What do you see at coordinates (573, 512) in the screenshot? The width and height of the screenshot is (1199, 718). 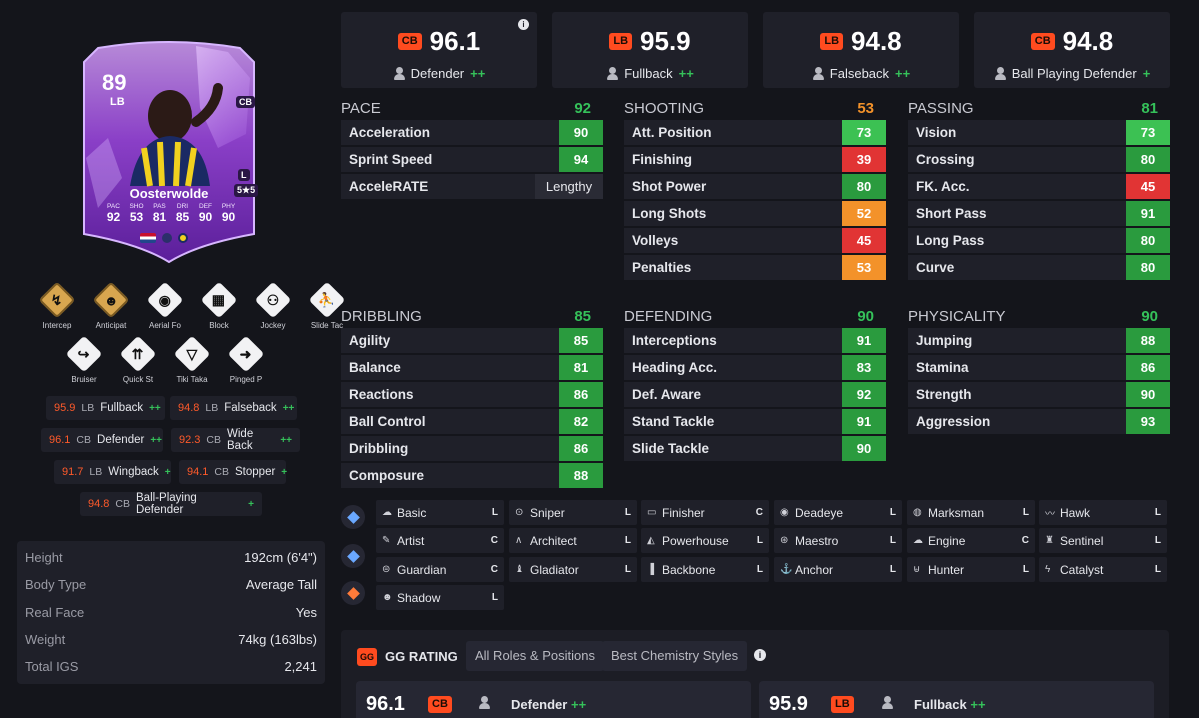 I see `chem-style-sniper: ⊙ Sniper L` at bounding box center [573, 512].